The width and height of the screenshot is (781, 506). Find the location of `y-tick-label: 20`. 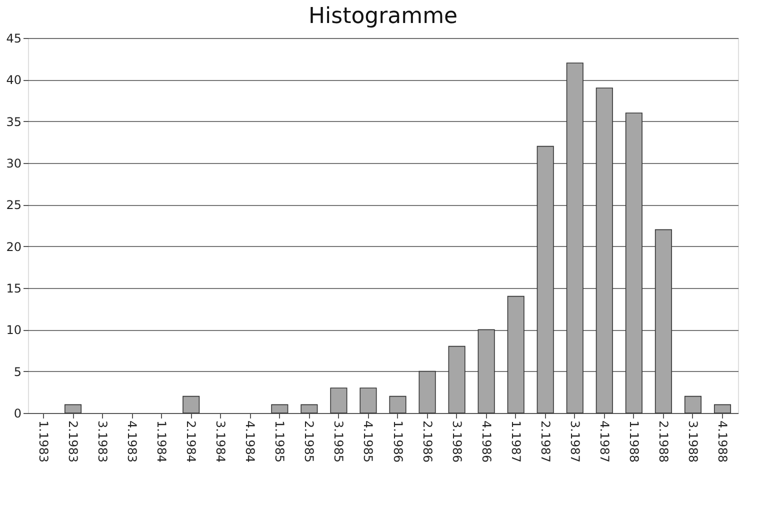

y-tick-label: 20 is located at coordinates (14, 247).